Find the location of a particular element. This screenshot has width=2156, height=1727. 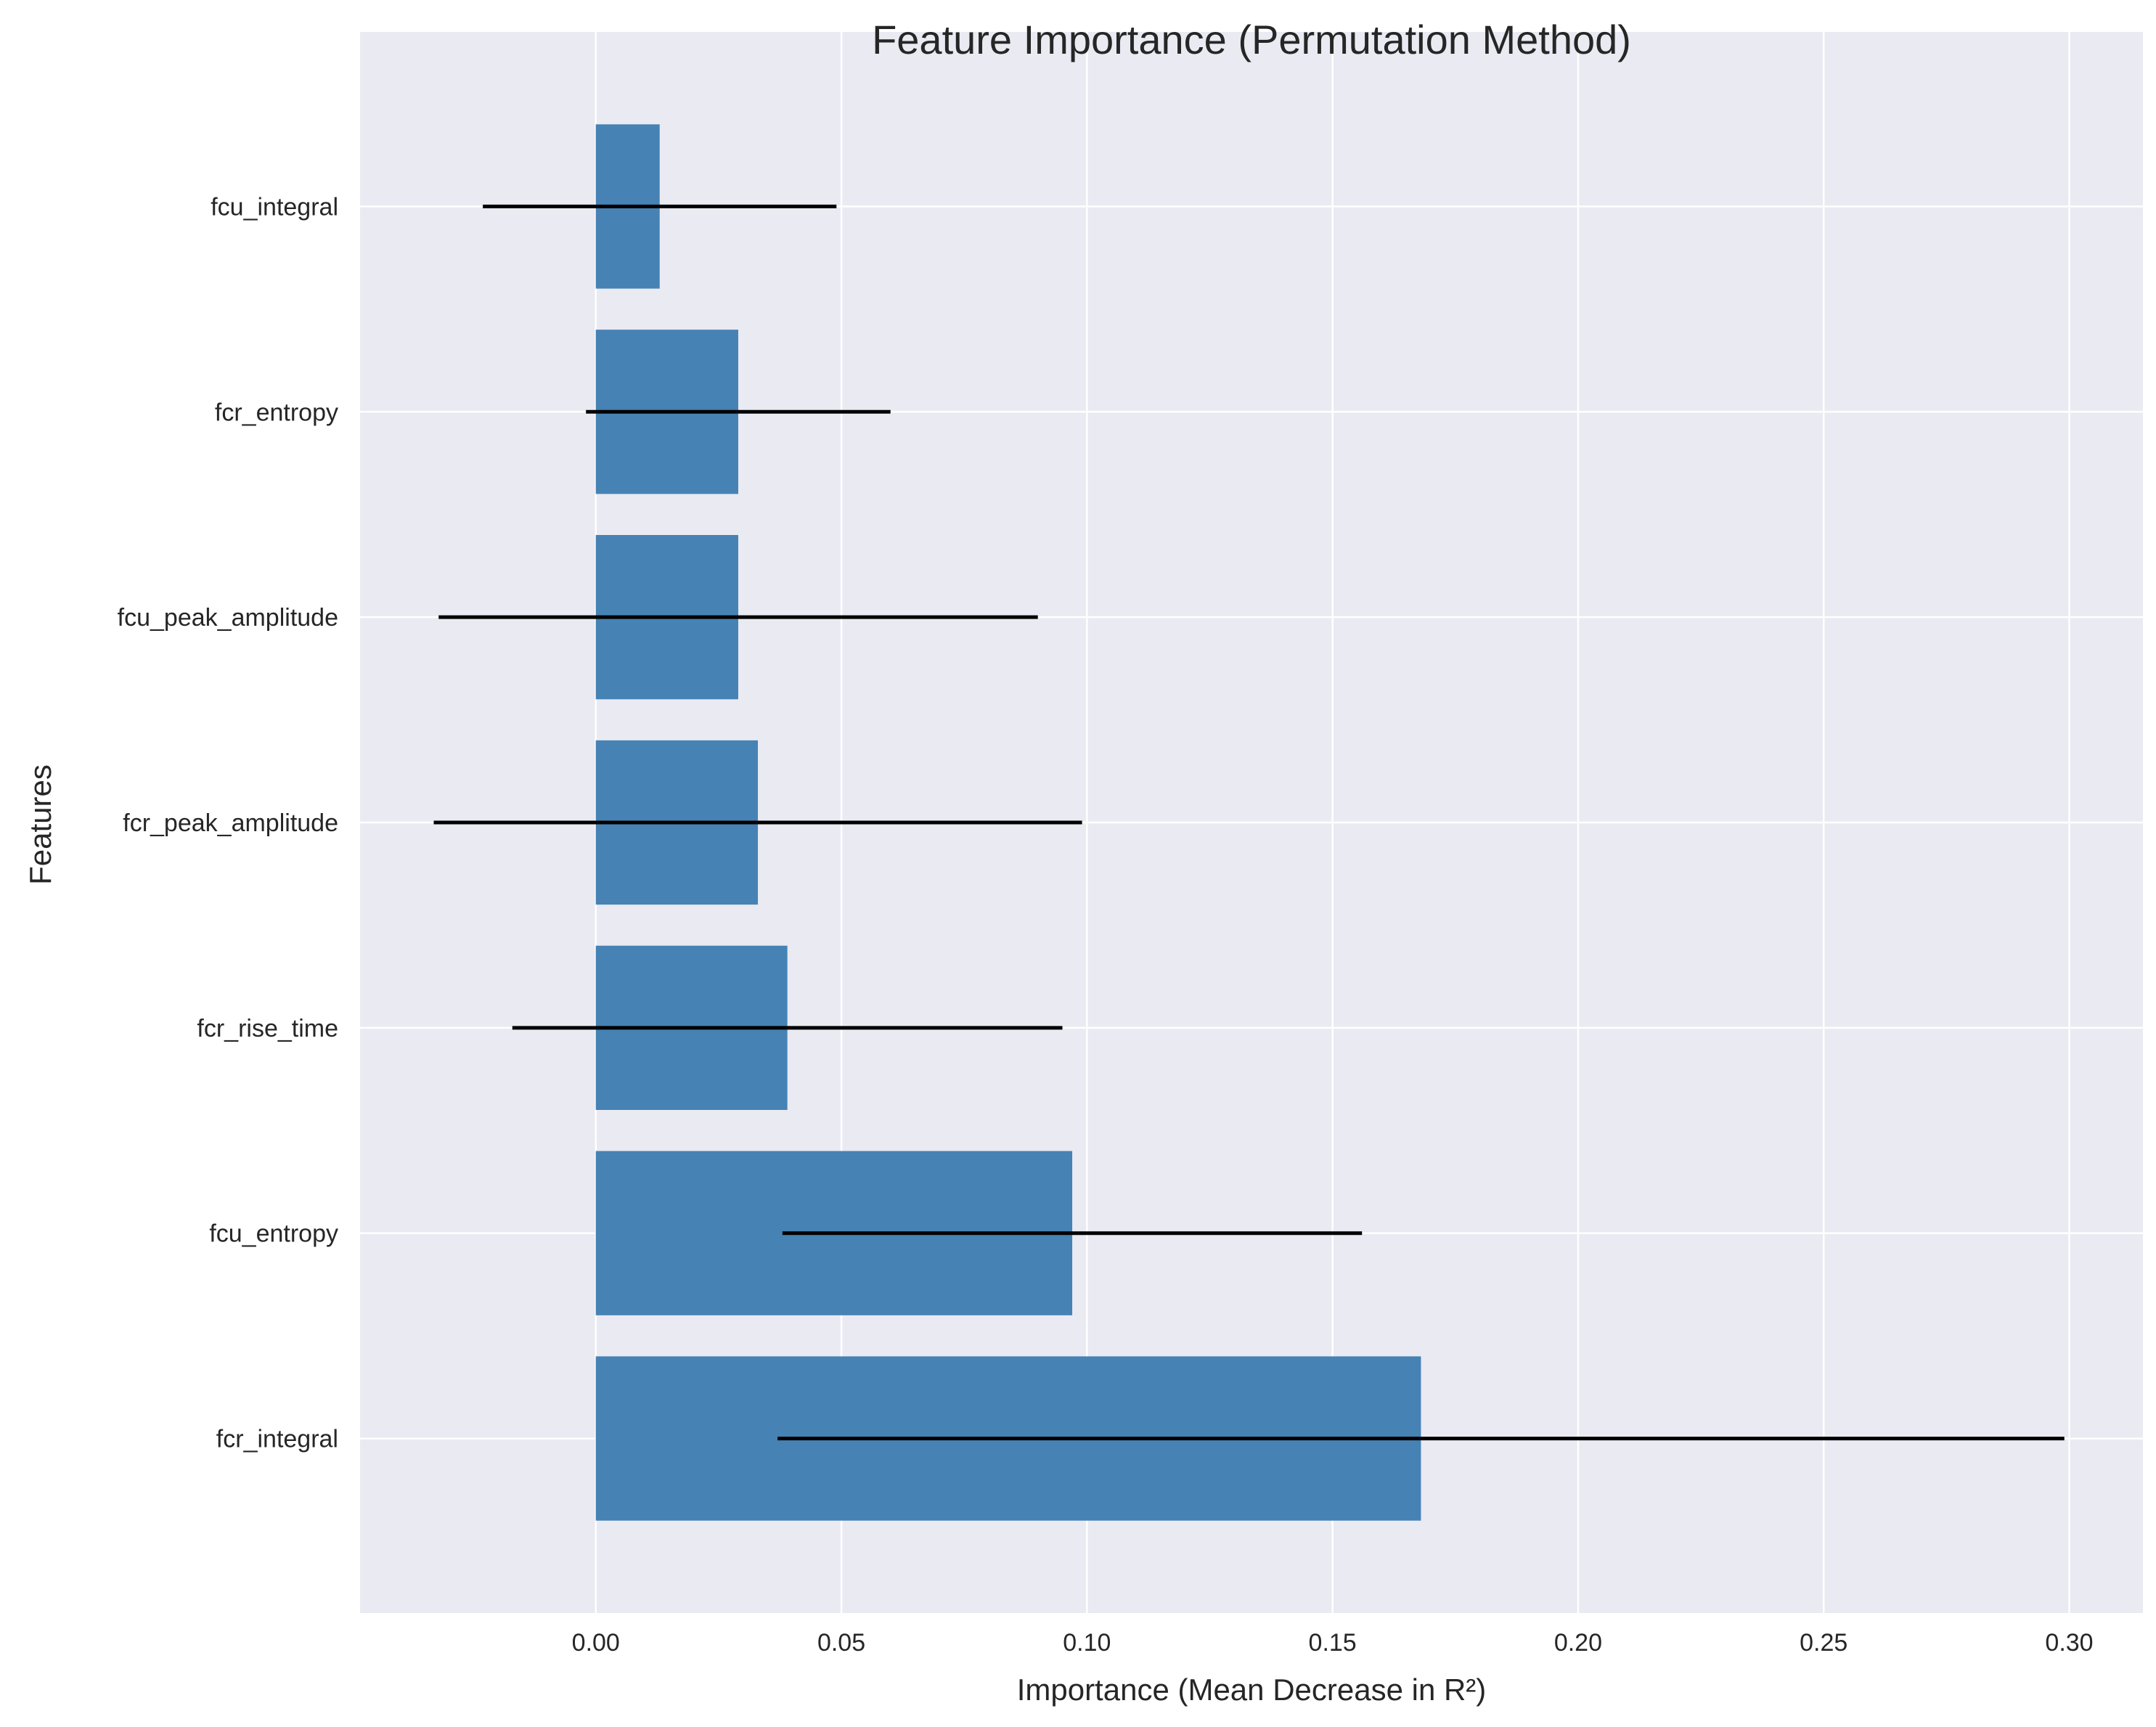

y-tick-label-fcr_rise_time: fcr_rise_time is located at coordinates (267, 1028).